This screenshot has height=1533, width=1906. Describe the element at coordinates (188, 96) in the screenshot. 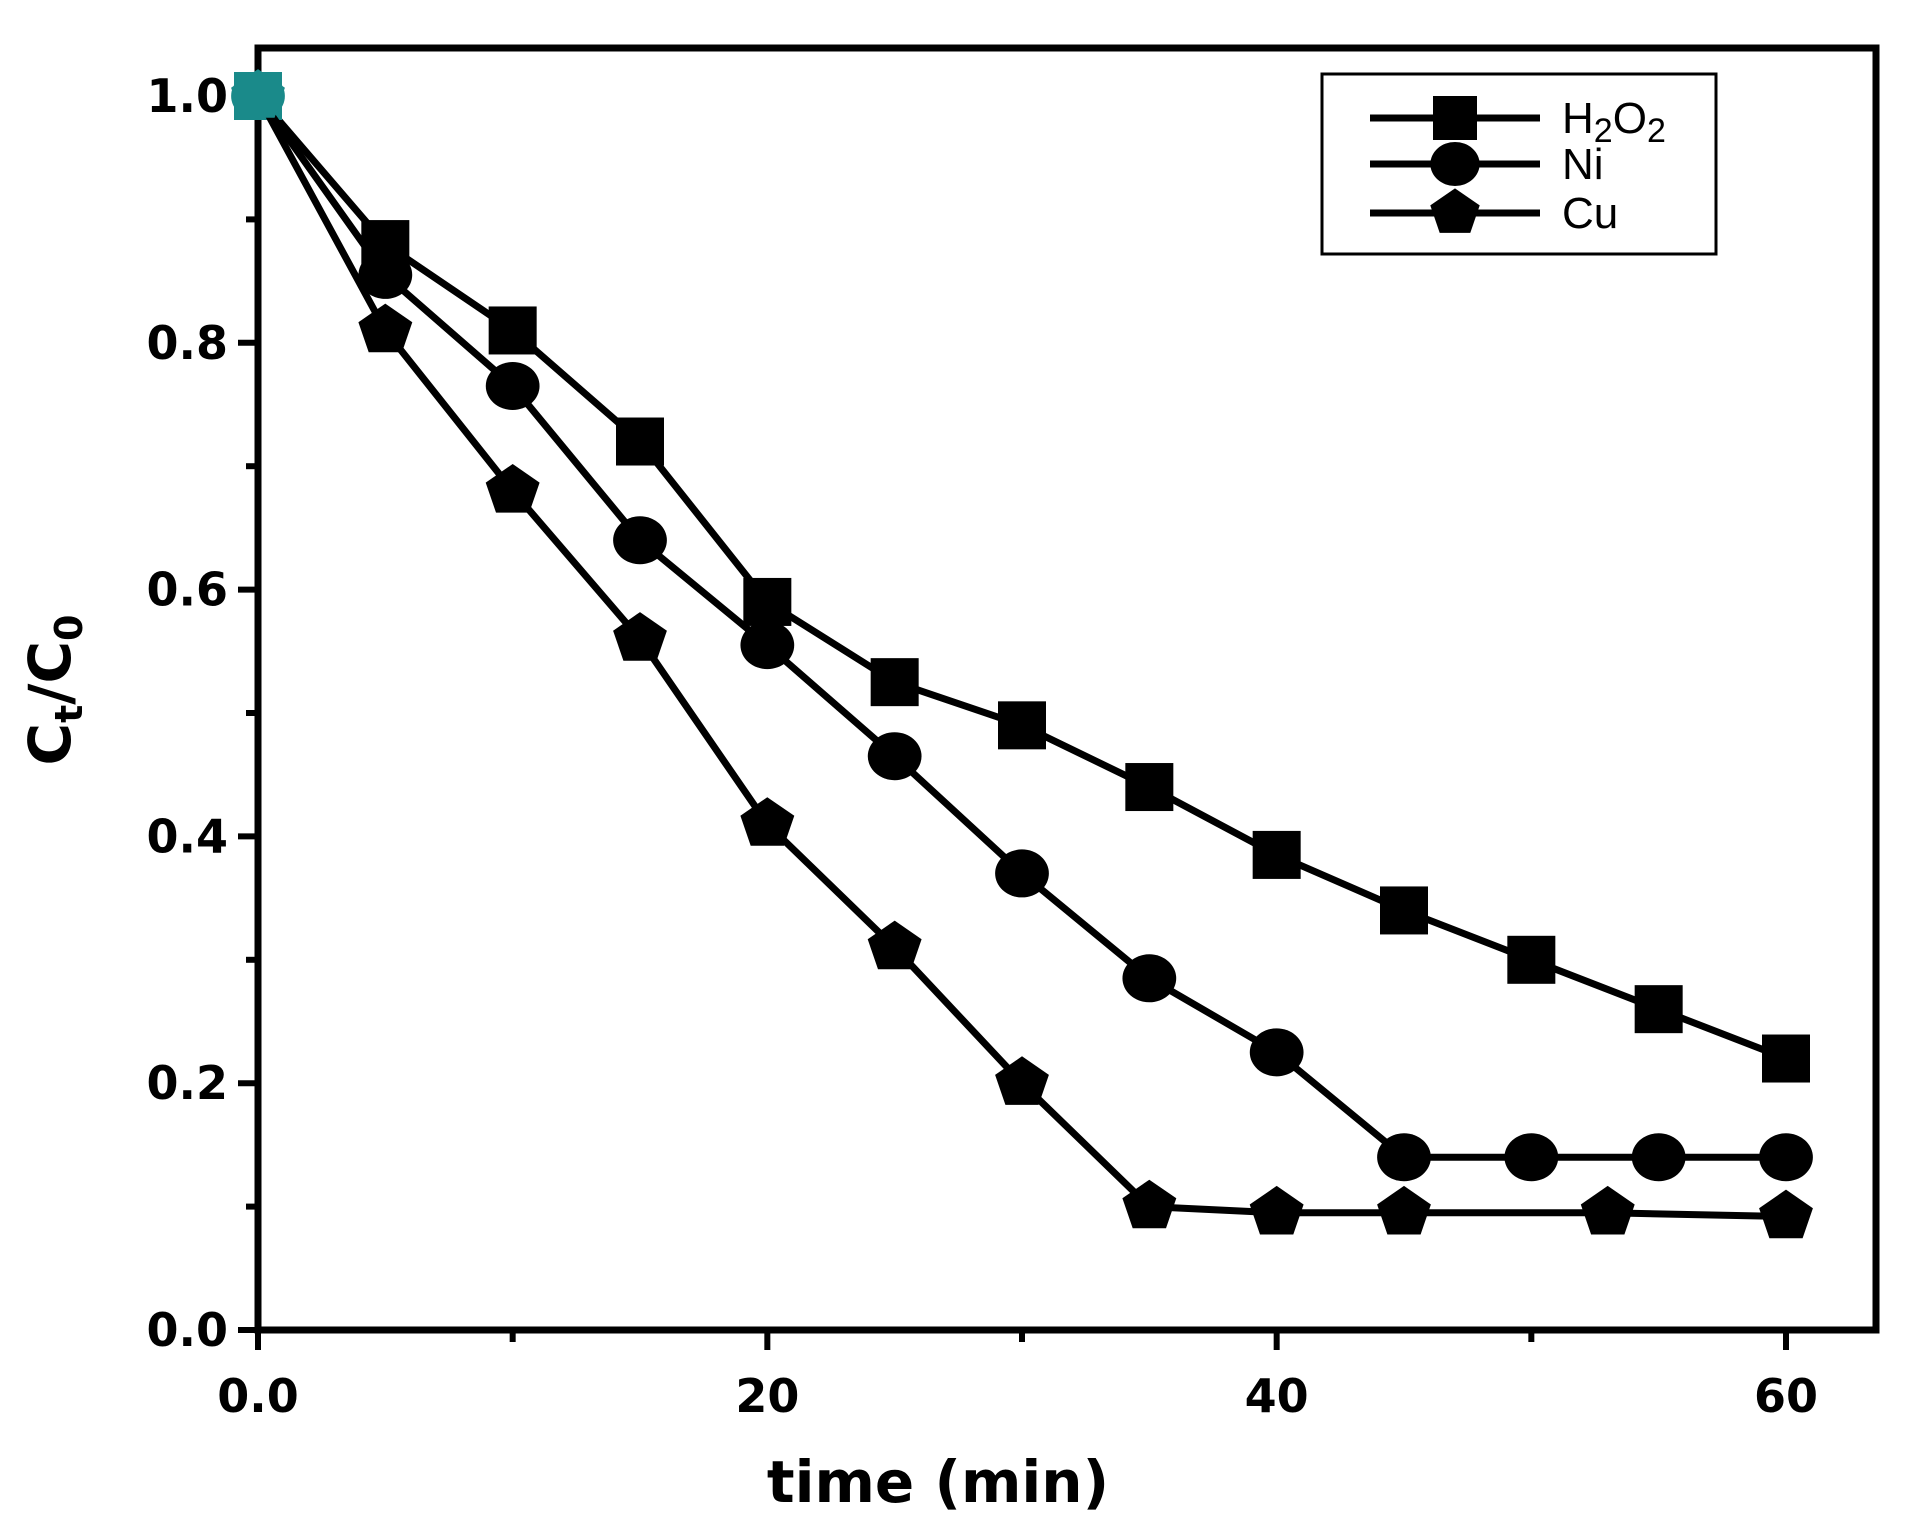

I see `y-tick-label: 1.0` at that location.